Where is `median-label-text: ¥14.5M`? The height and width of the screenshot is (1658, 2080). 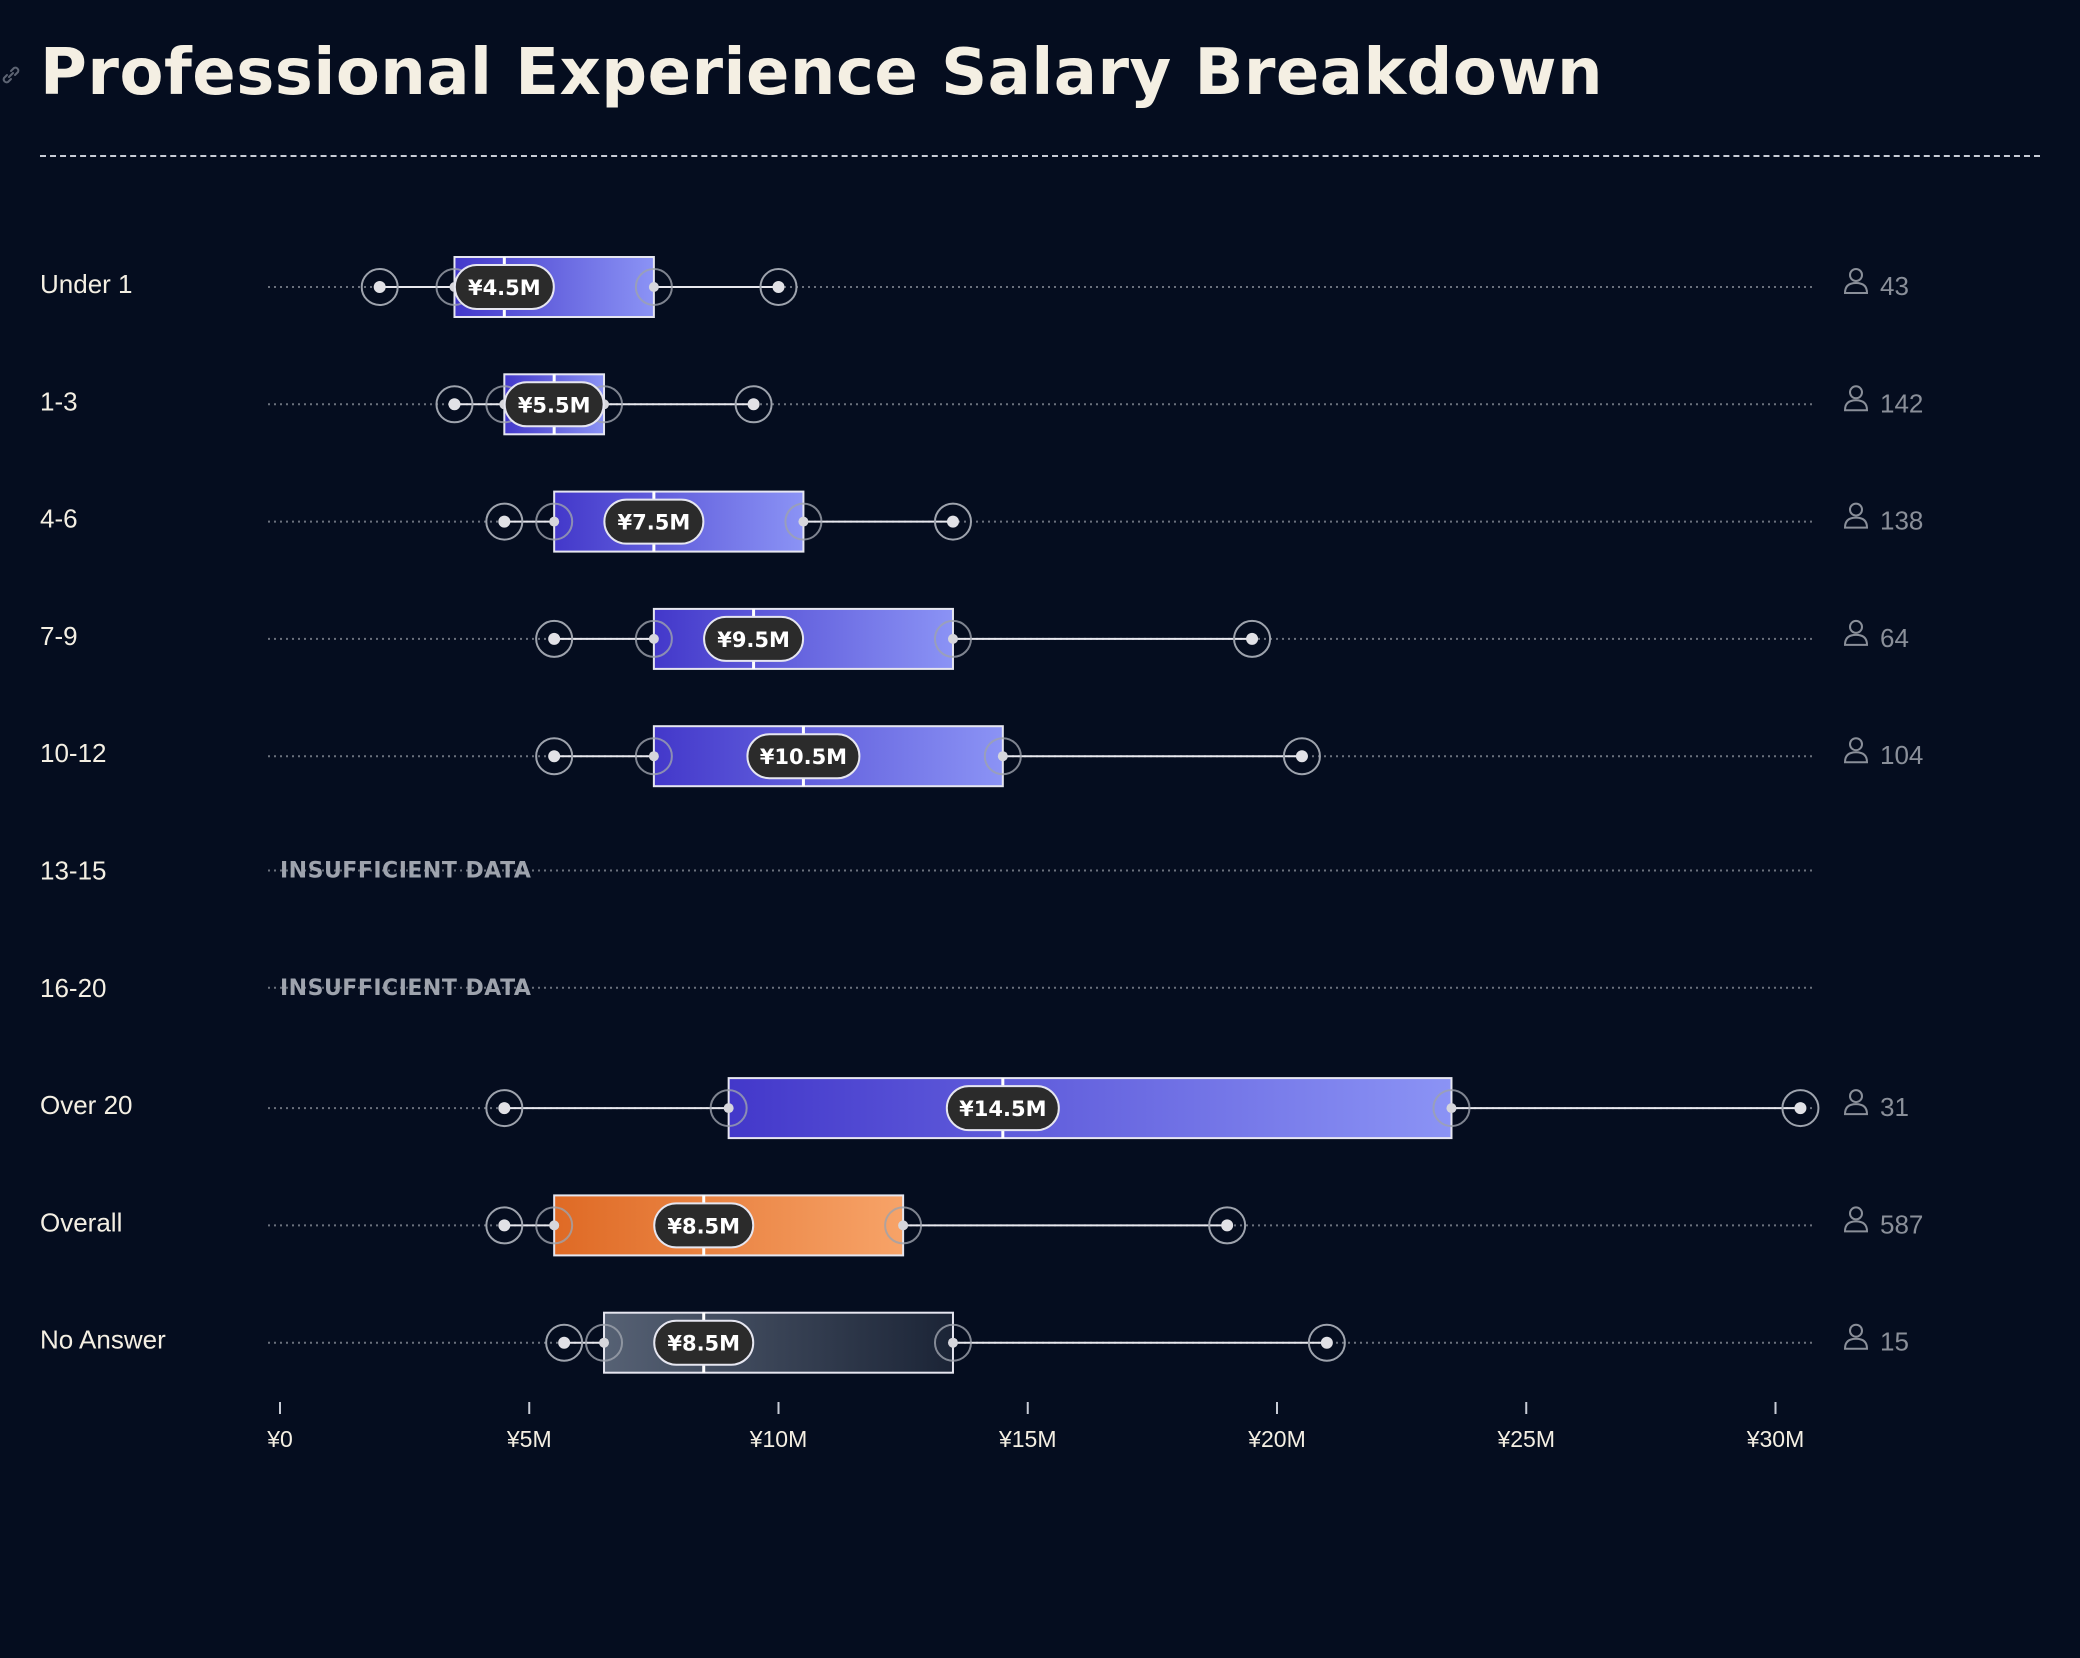
median-label-text: ¥14.5M is located at coordinates (1002, 1109).